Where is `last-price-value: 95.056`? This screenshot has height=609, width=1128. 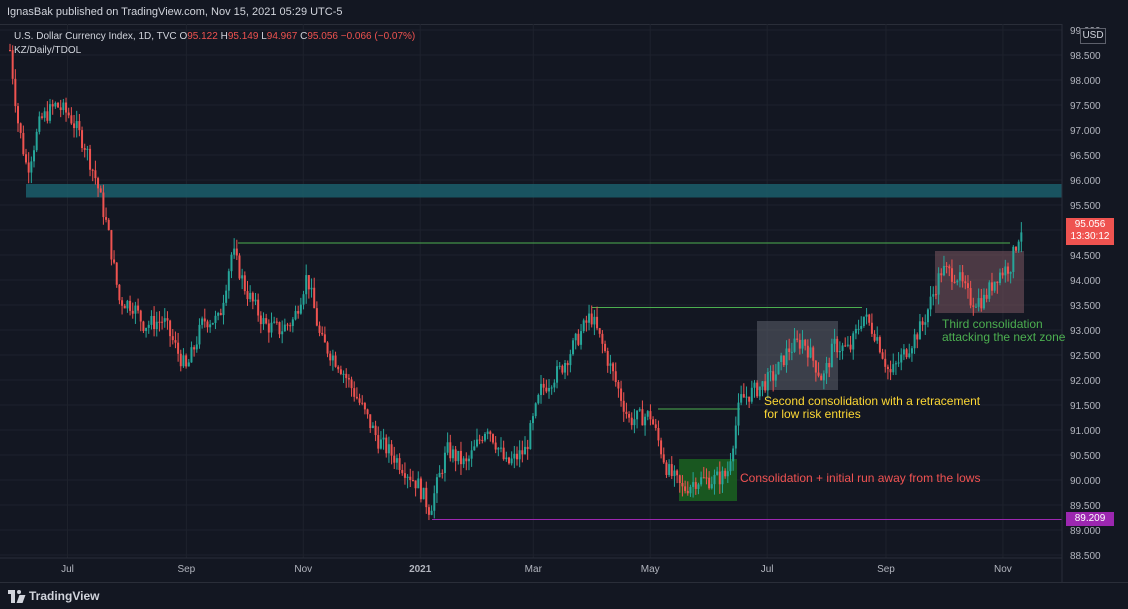
last-price-value: 95.056 is located at coordinates (1090, 224).